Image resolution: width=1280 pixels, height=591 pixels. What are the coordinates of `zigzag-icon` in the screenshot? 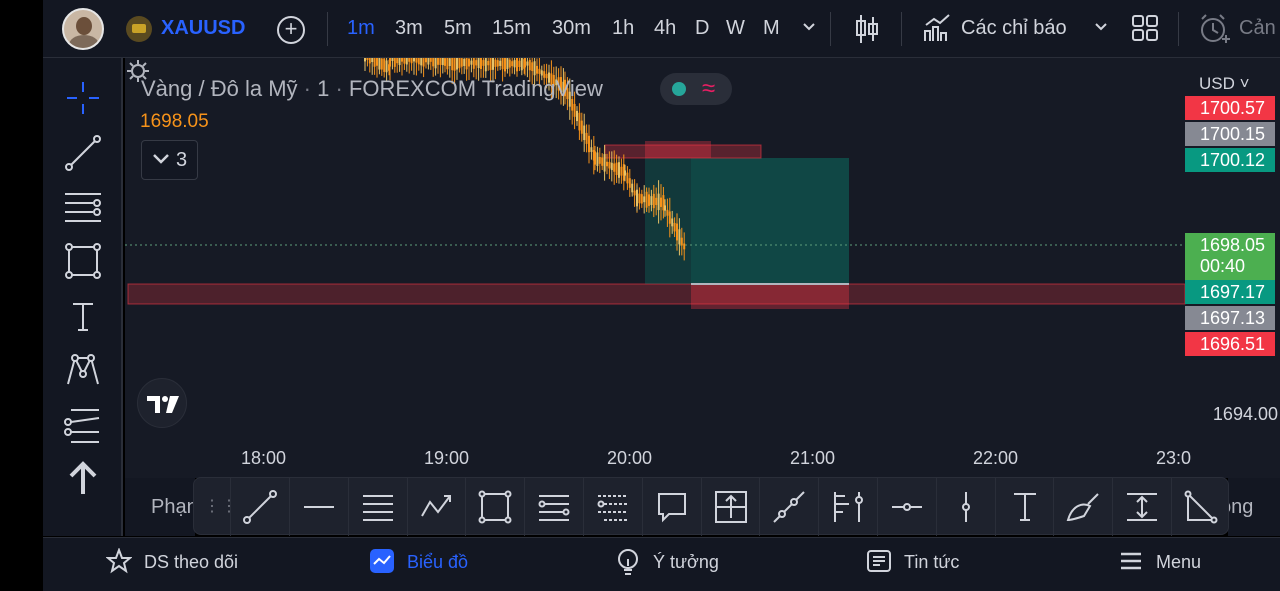 It's located at (436, 506).